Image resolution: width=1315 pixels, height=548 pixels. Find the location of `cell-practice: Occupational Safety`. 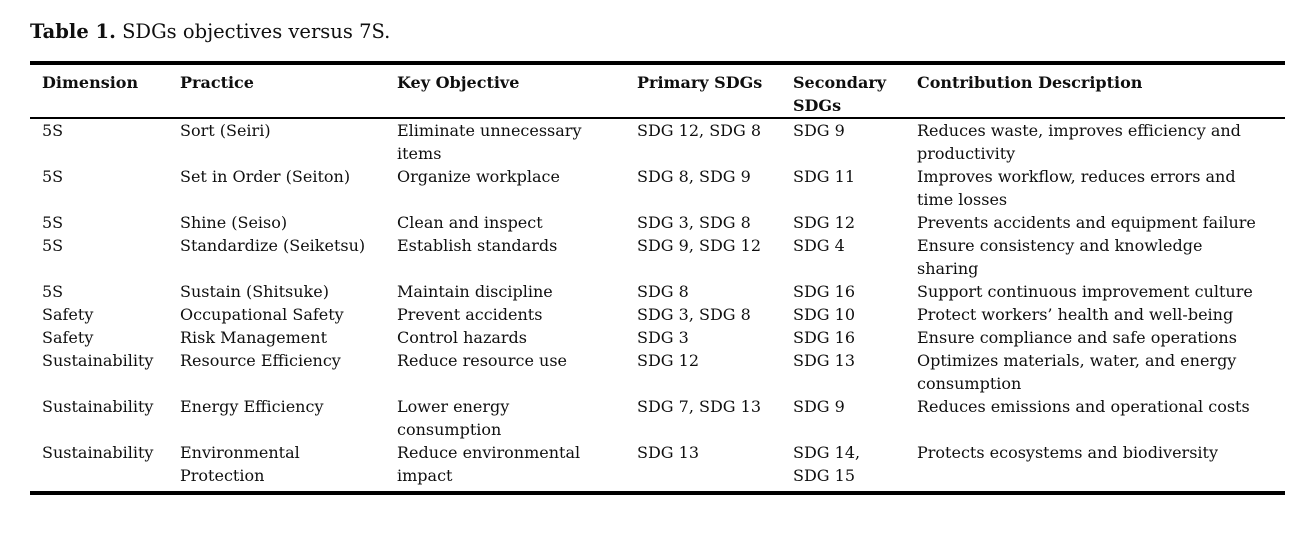

cell-practice: Occupational Safety is located at coordinates (262, 314).